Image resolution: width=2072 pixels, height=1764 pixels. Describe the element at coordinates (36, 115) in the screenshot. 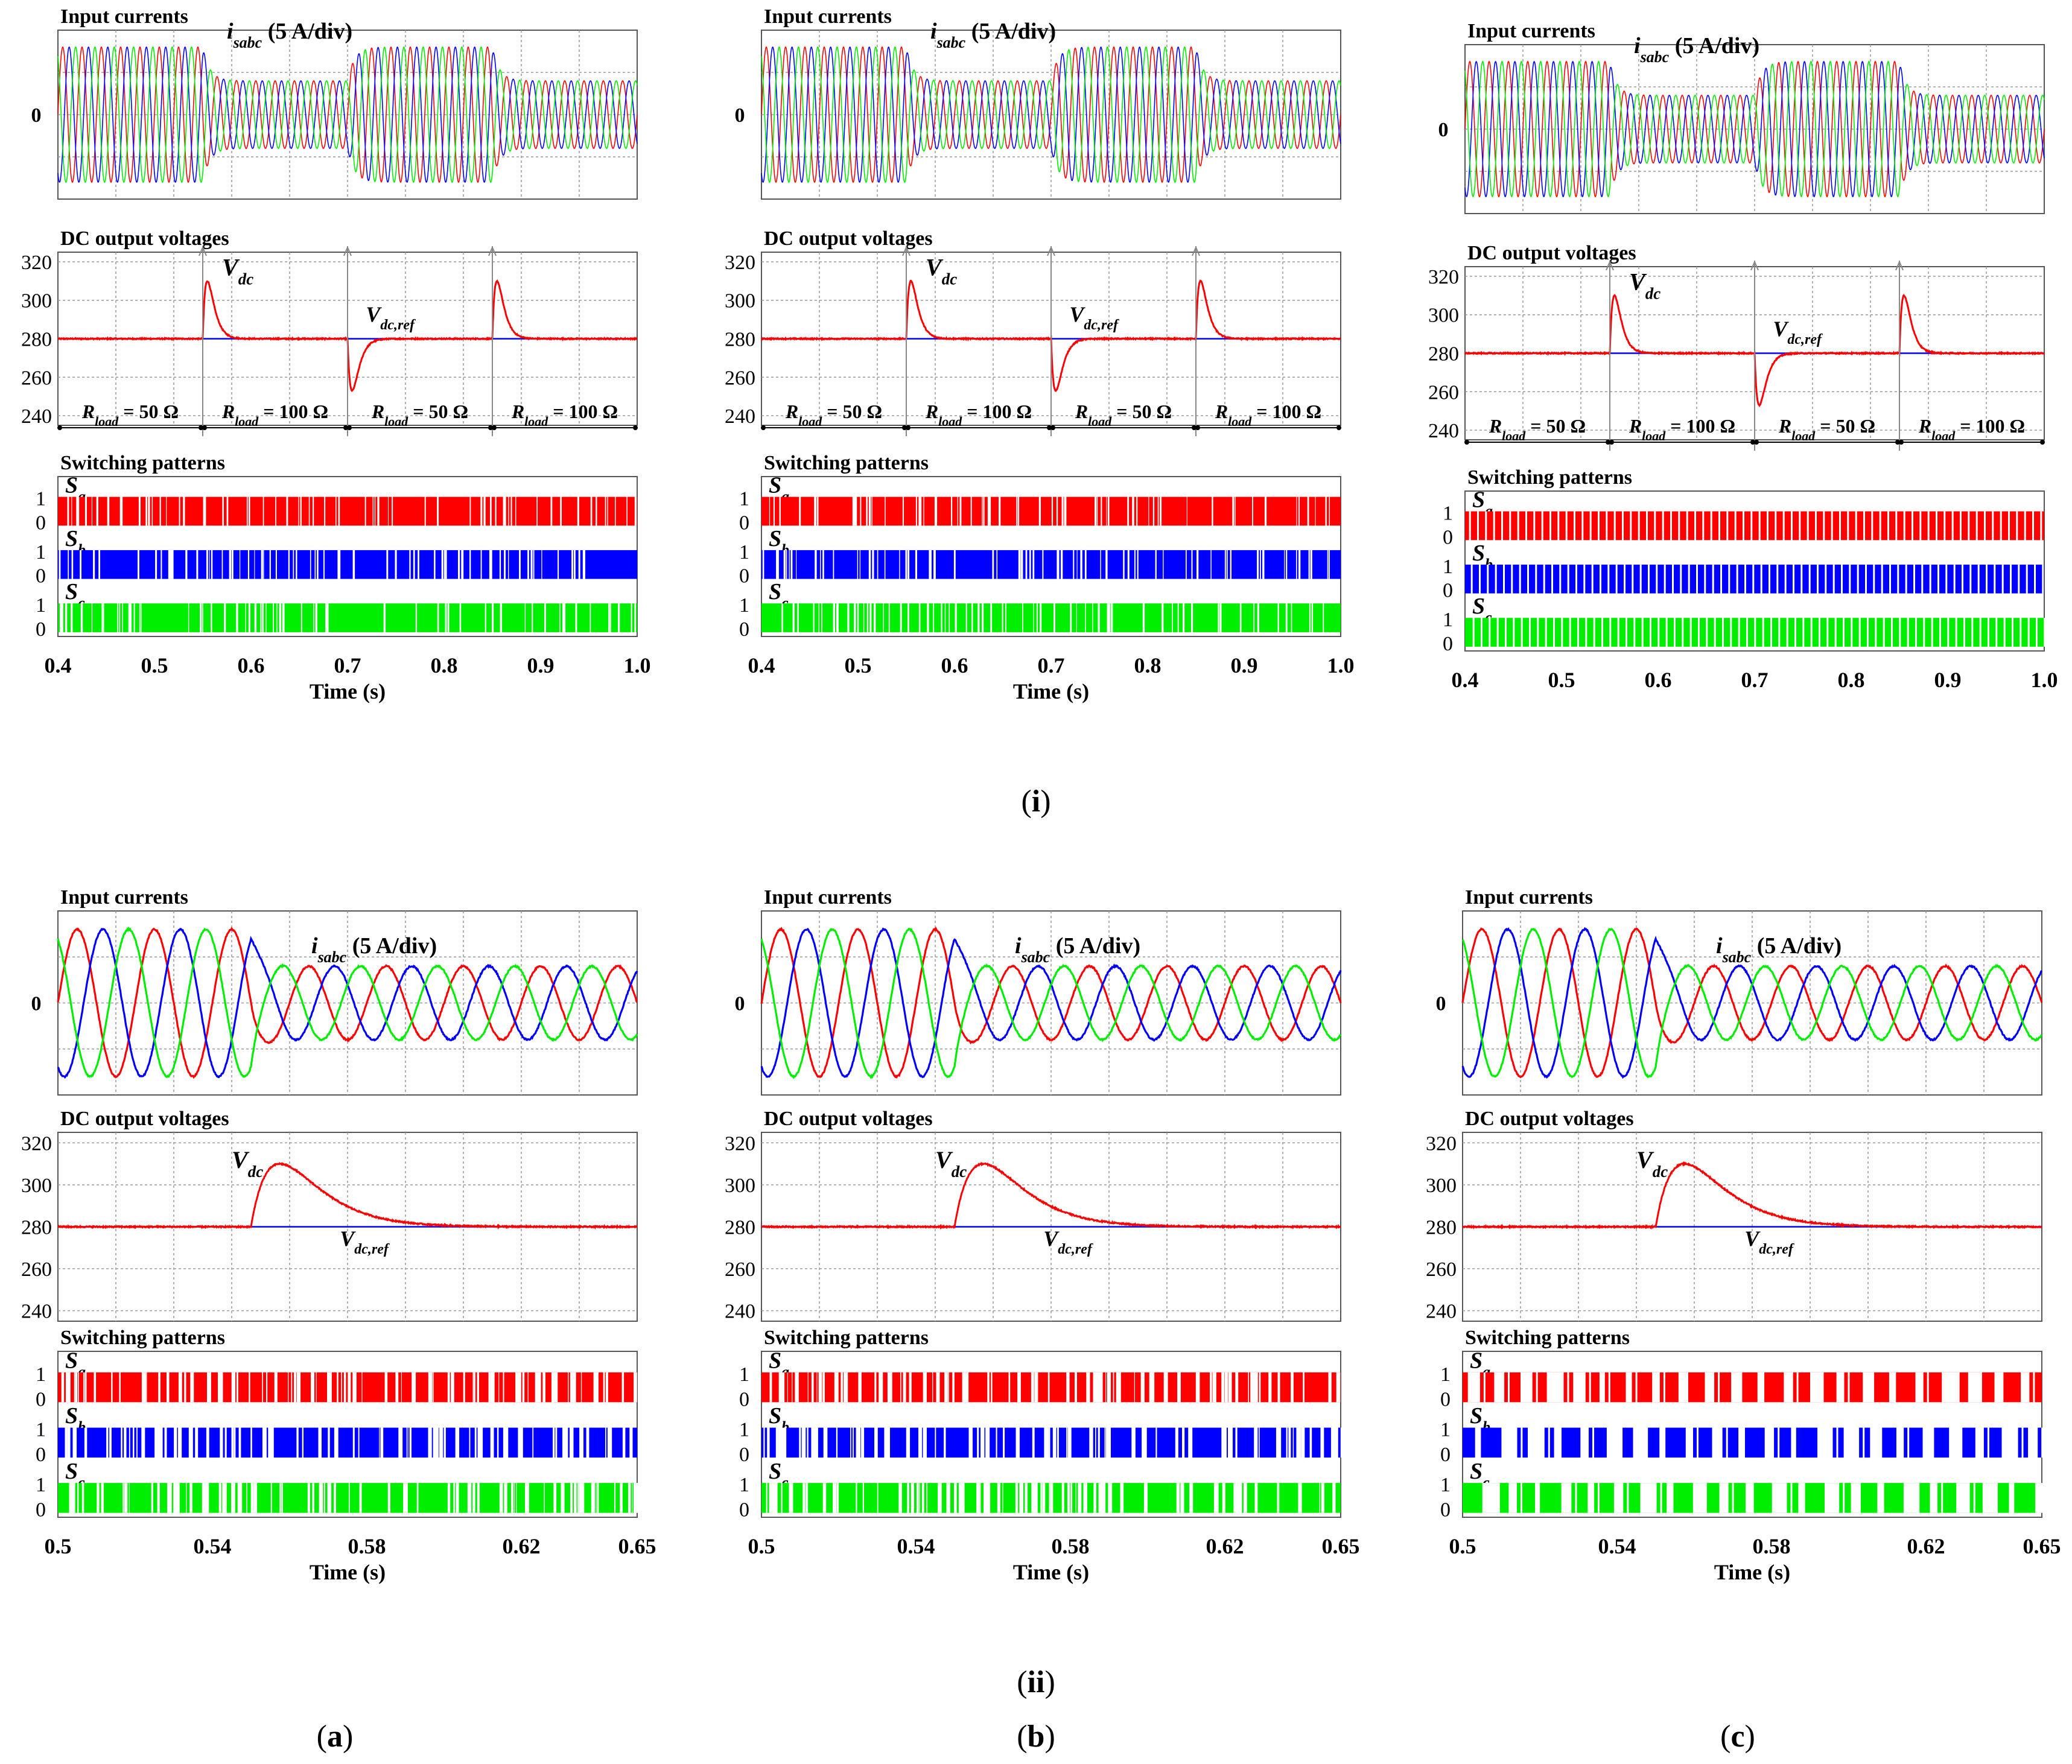

I see `currents-zero-label: 0` at that location.